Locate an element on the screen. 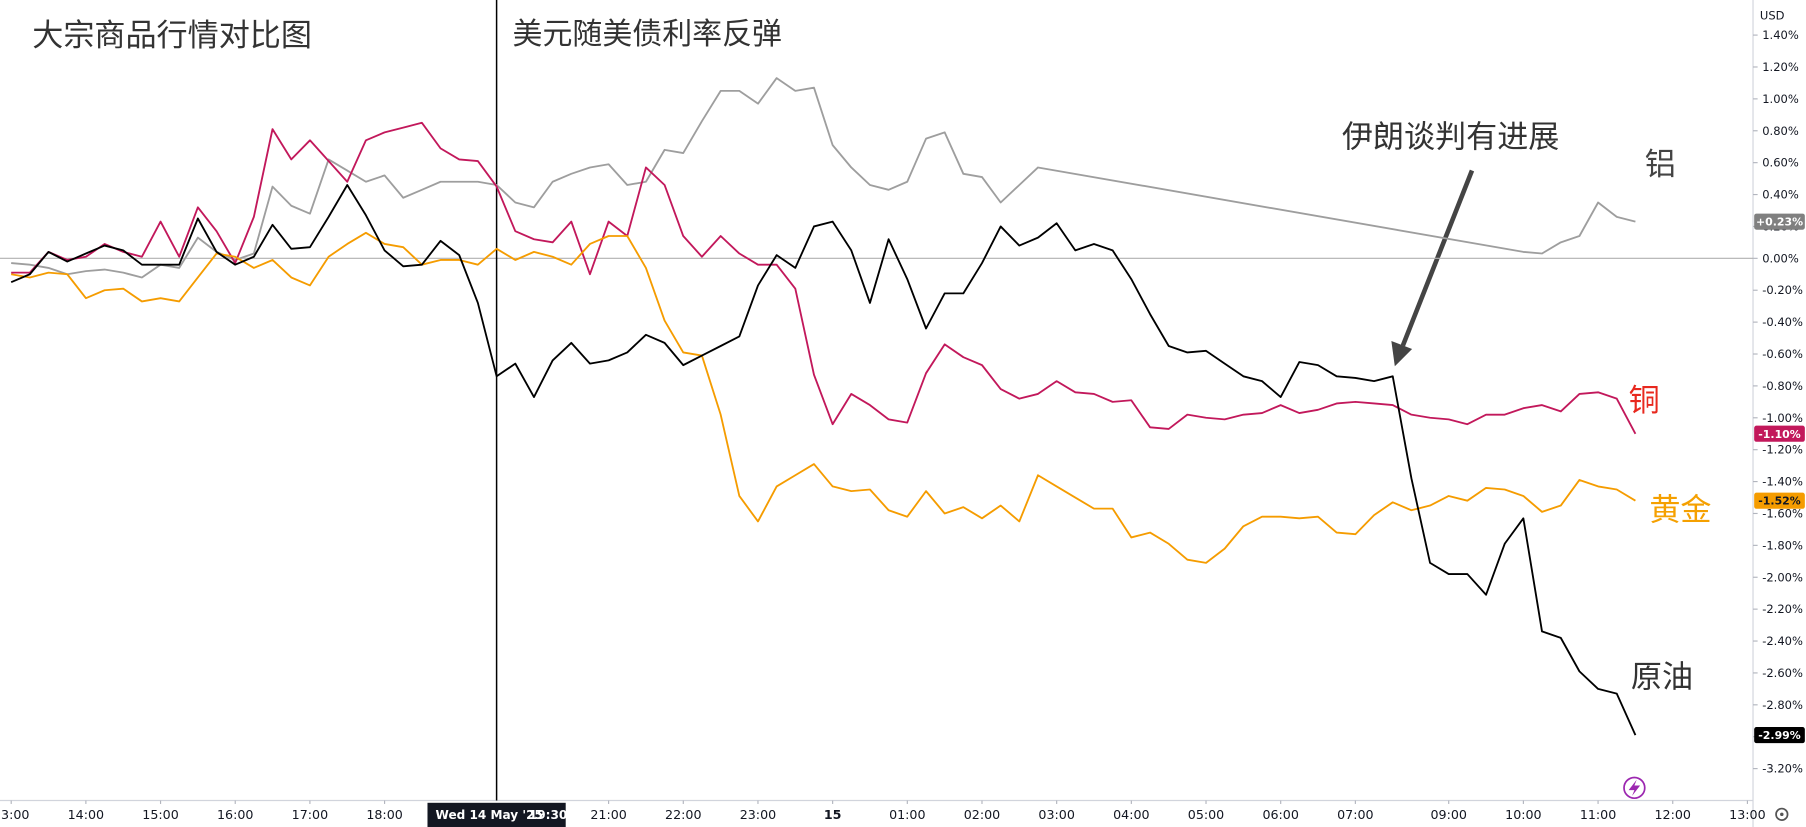 The height and width of the screenshot is (827, 1806). y-tick-label: -2.20% is located at coordinates (1782, 609).